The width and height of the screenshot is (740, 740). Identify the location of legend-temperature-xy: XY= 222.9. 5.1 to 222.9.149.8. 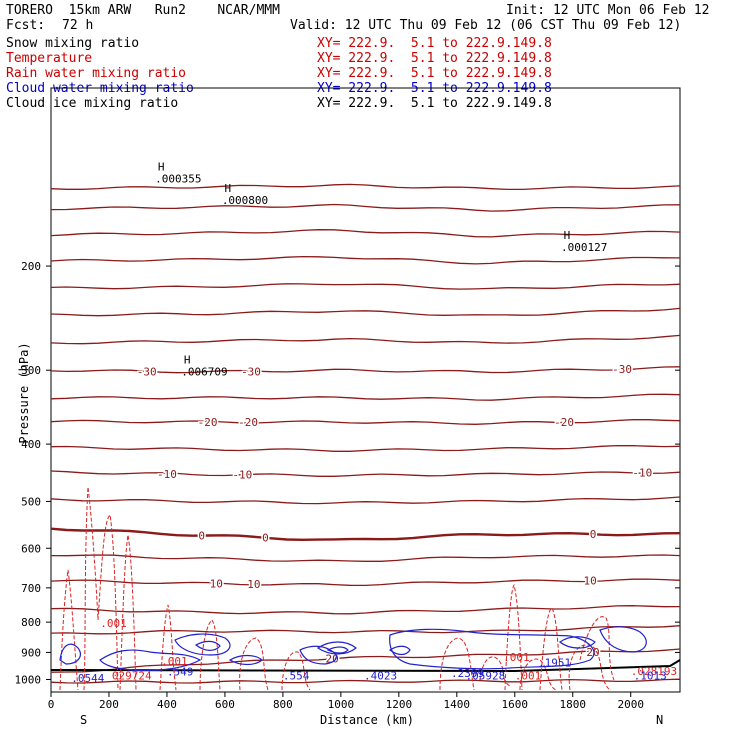
(434, 58).